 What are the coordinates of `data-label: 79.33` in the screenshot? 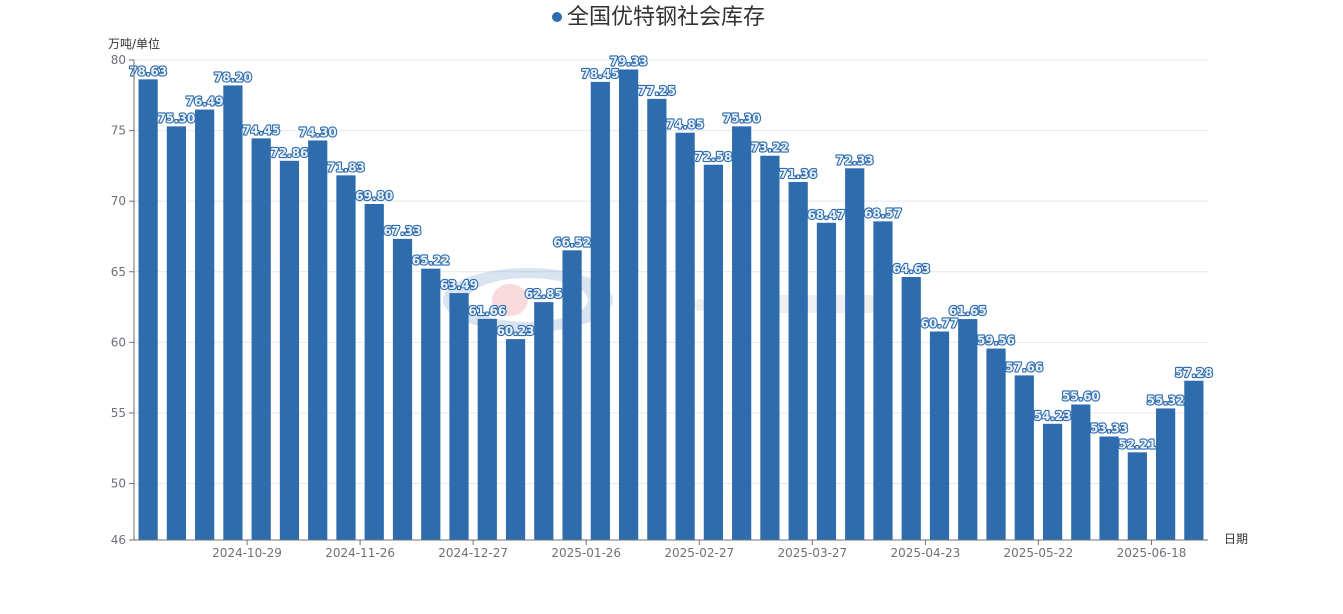 It's located at (629, 61).